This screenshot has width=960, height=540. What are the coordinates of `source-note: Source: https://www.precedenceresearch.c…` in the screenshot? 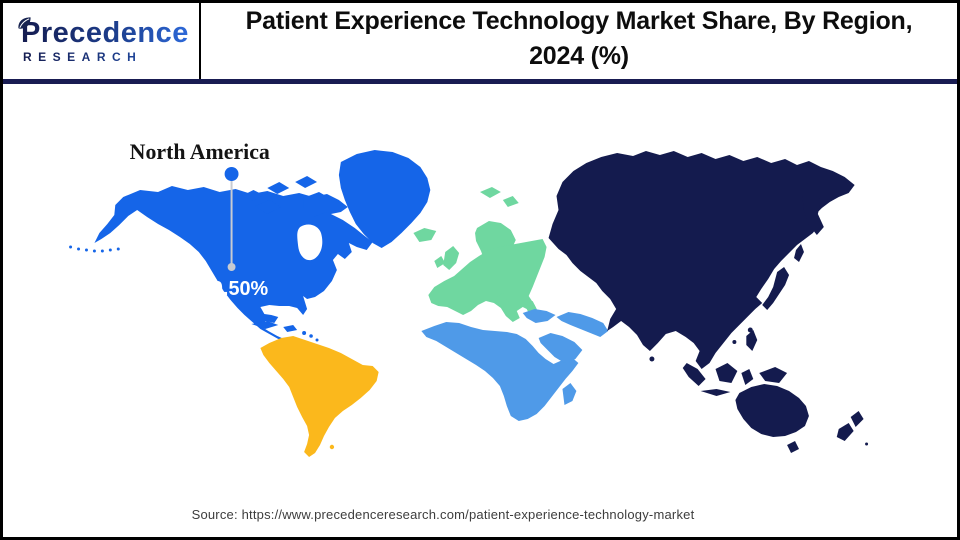 It's located at (443, 514).